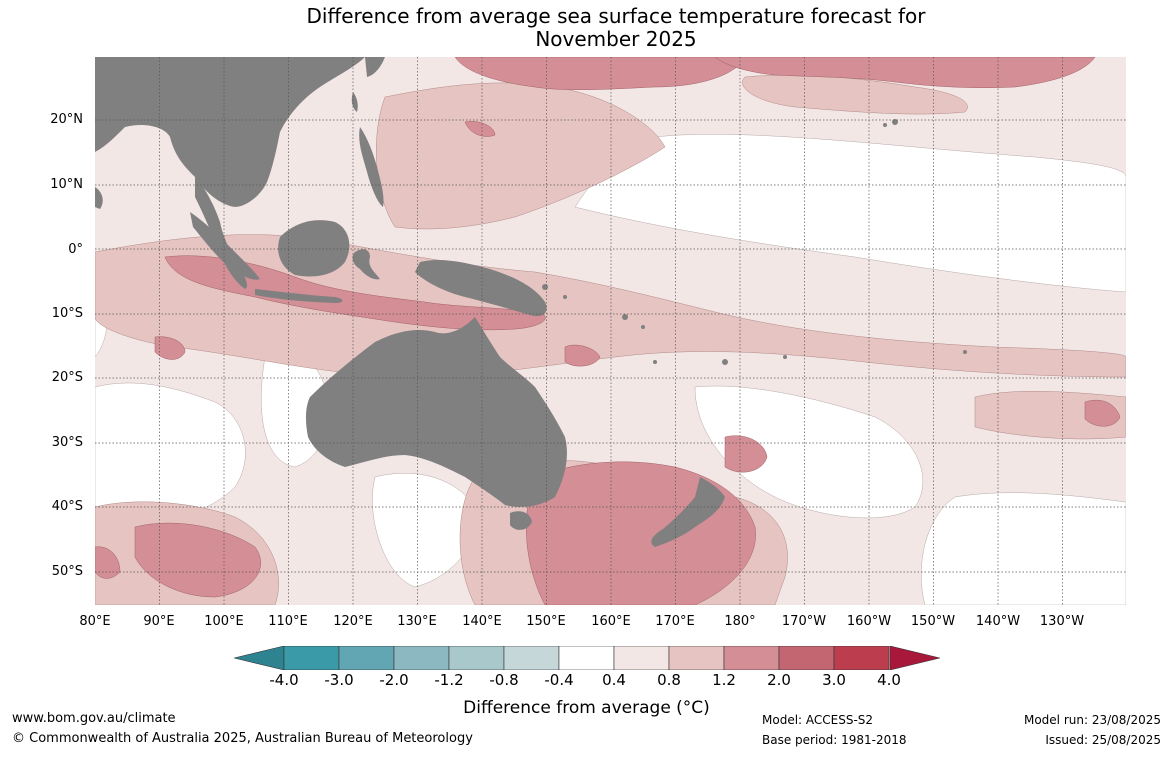  Describe the element at coordinates (224, 621) in the screenshot. I see `lon-label-100e: 100°E` at that location.